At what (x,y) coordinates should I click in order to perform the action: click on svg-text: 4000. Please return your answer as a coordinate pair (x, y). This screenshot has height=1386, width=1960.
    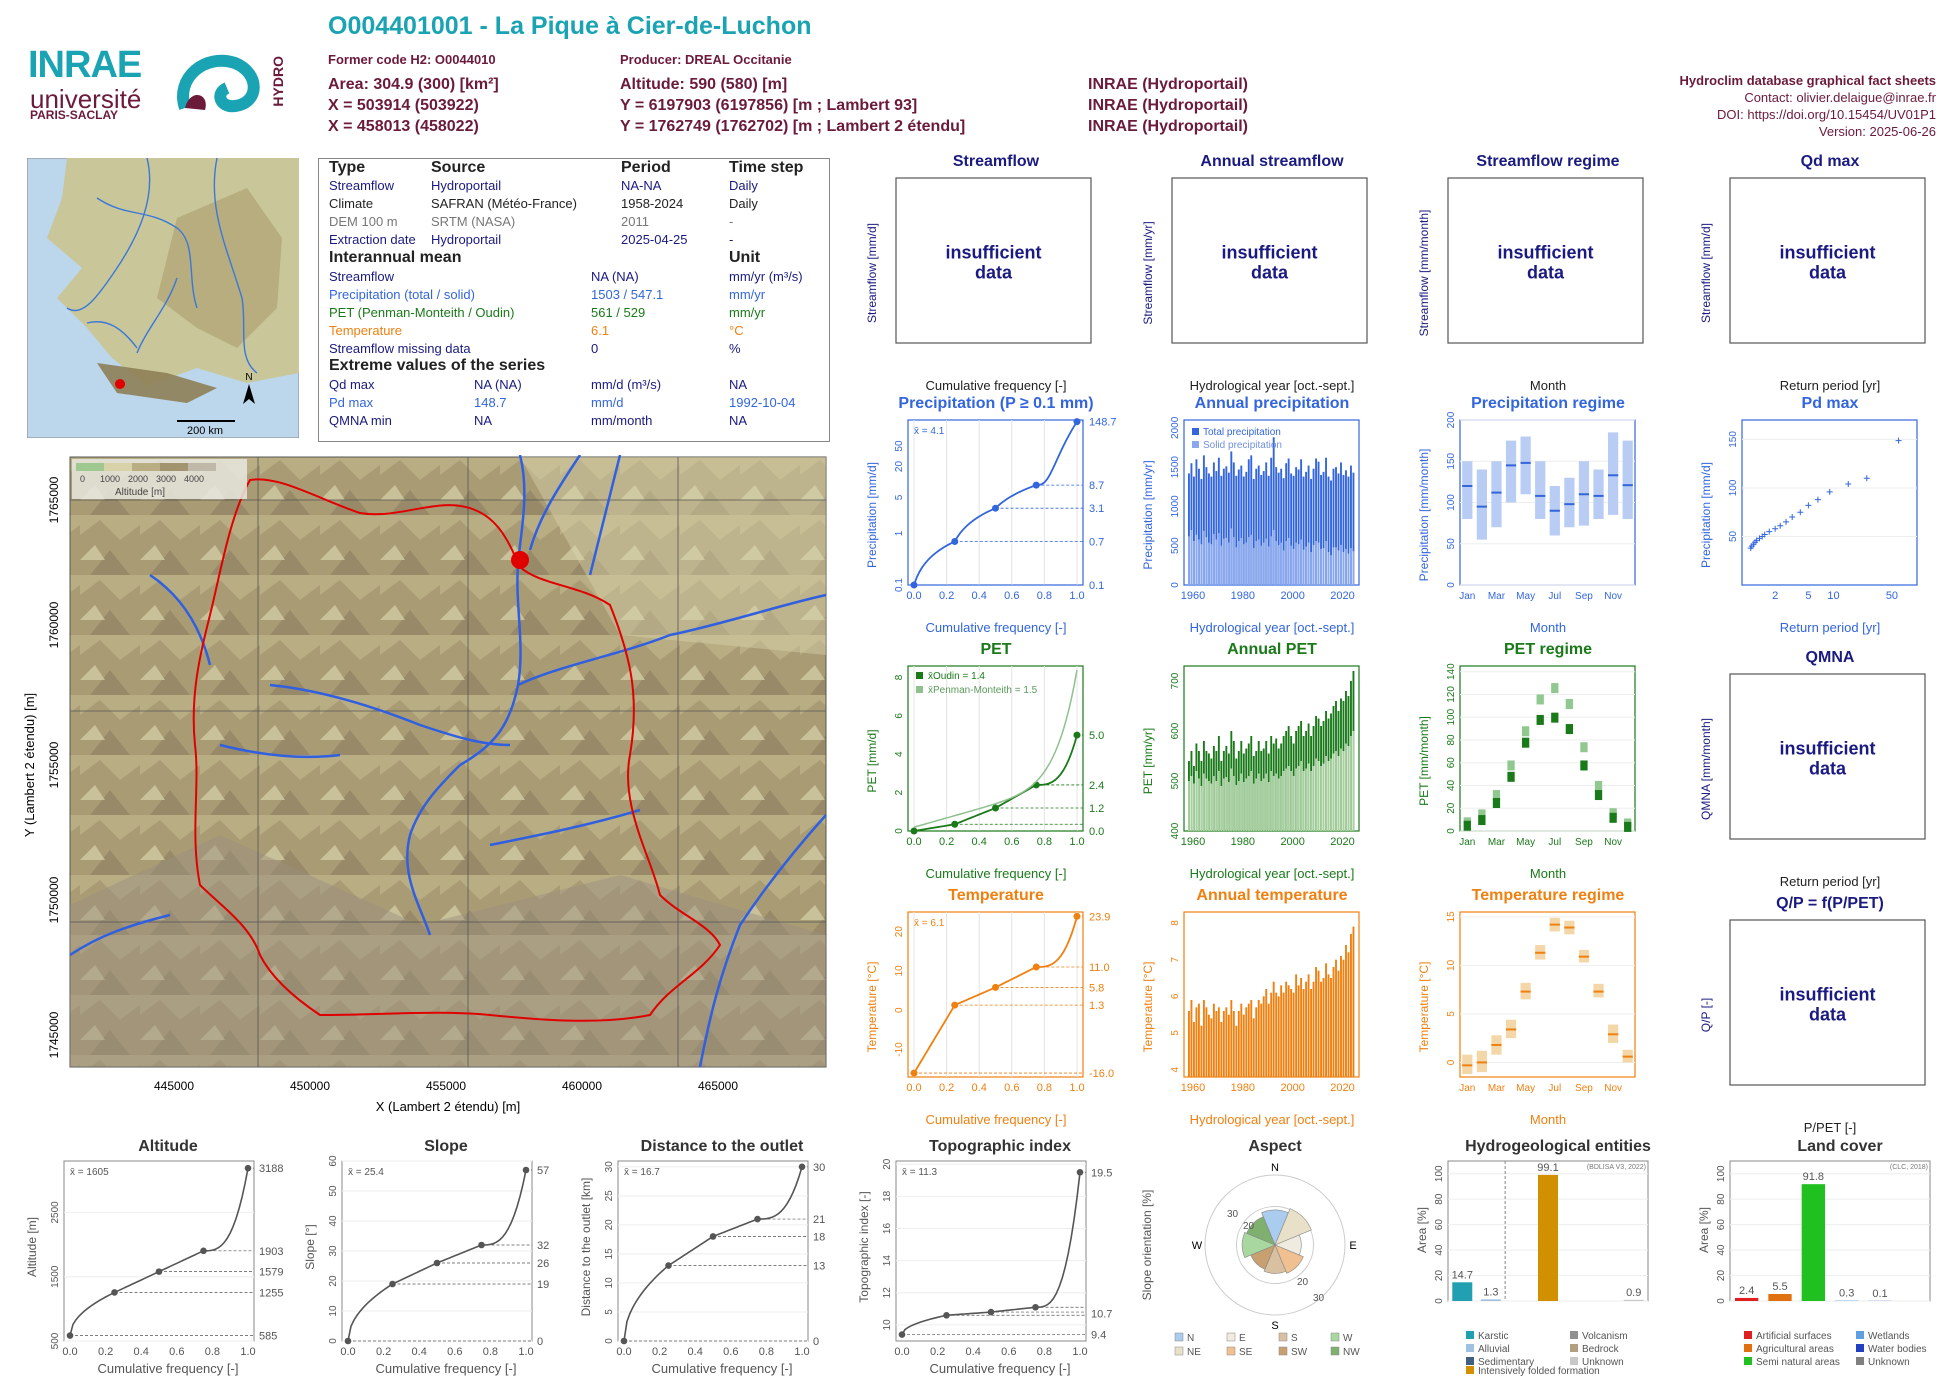
    Looking at the image, I should click on (194, 479).